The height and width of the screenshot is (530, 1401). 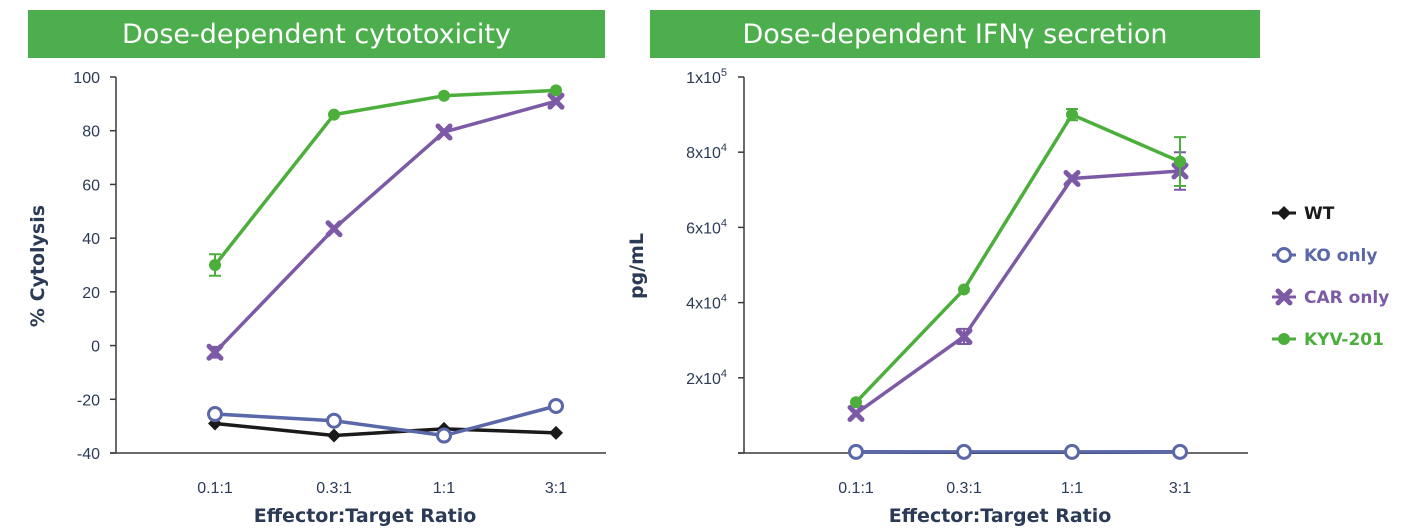 I want to click on legend-item: CAR only, so click(x=1330, y=298).